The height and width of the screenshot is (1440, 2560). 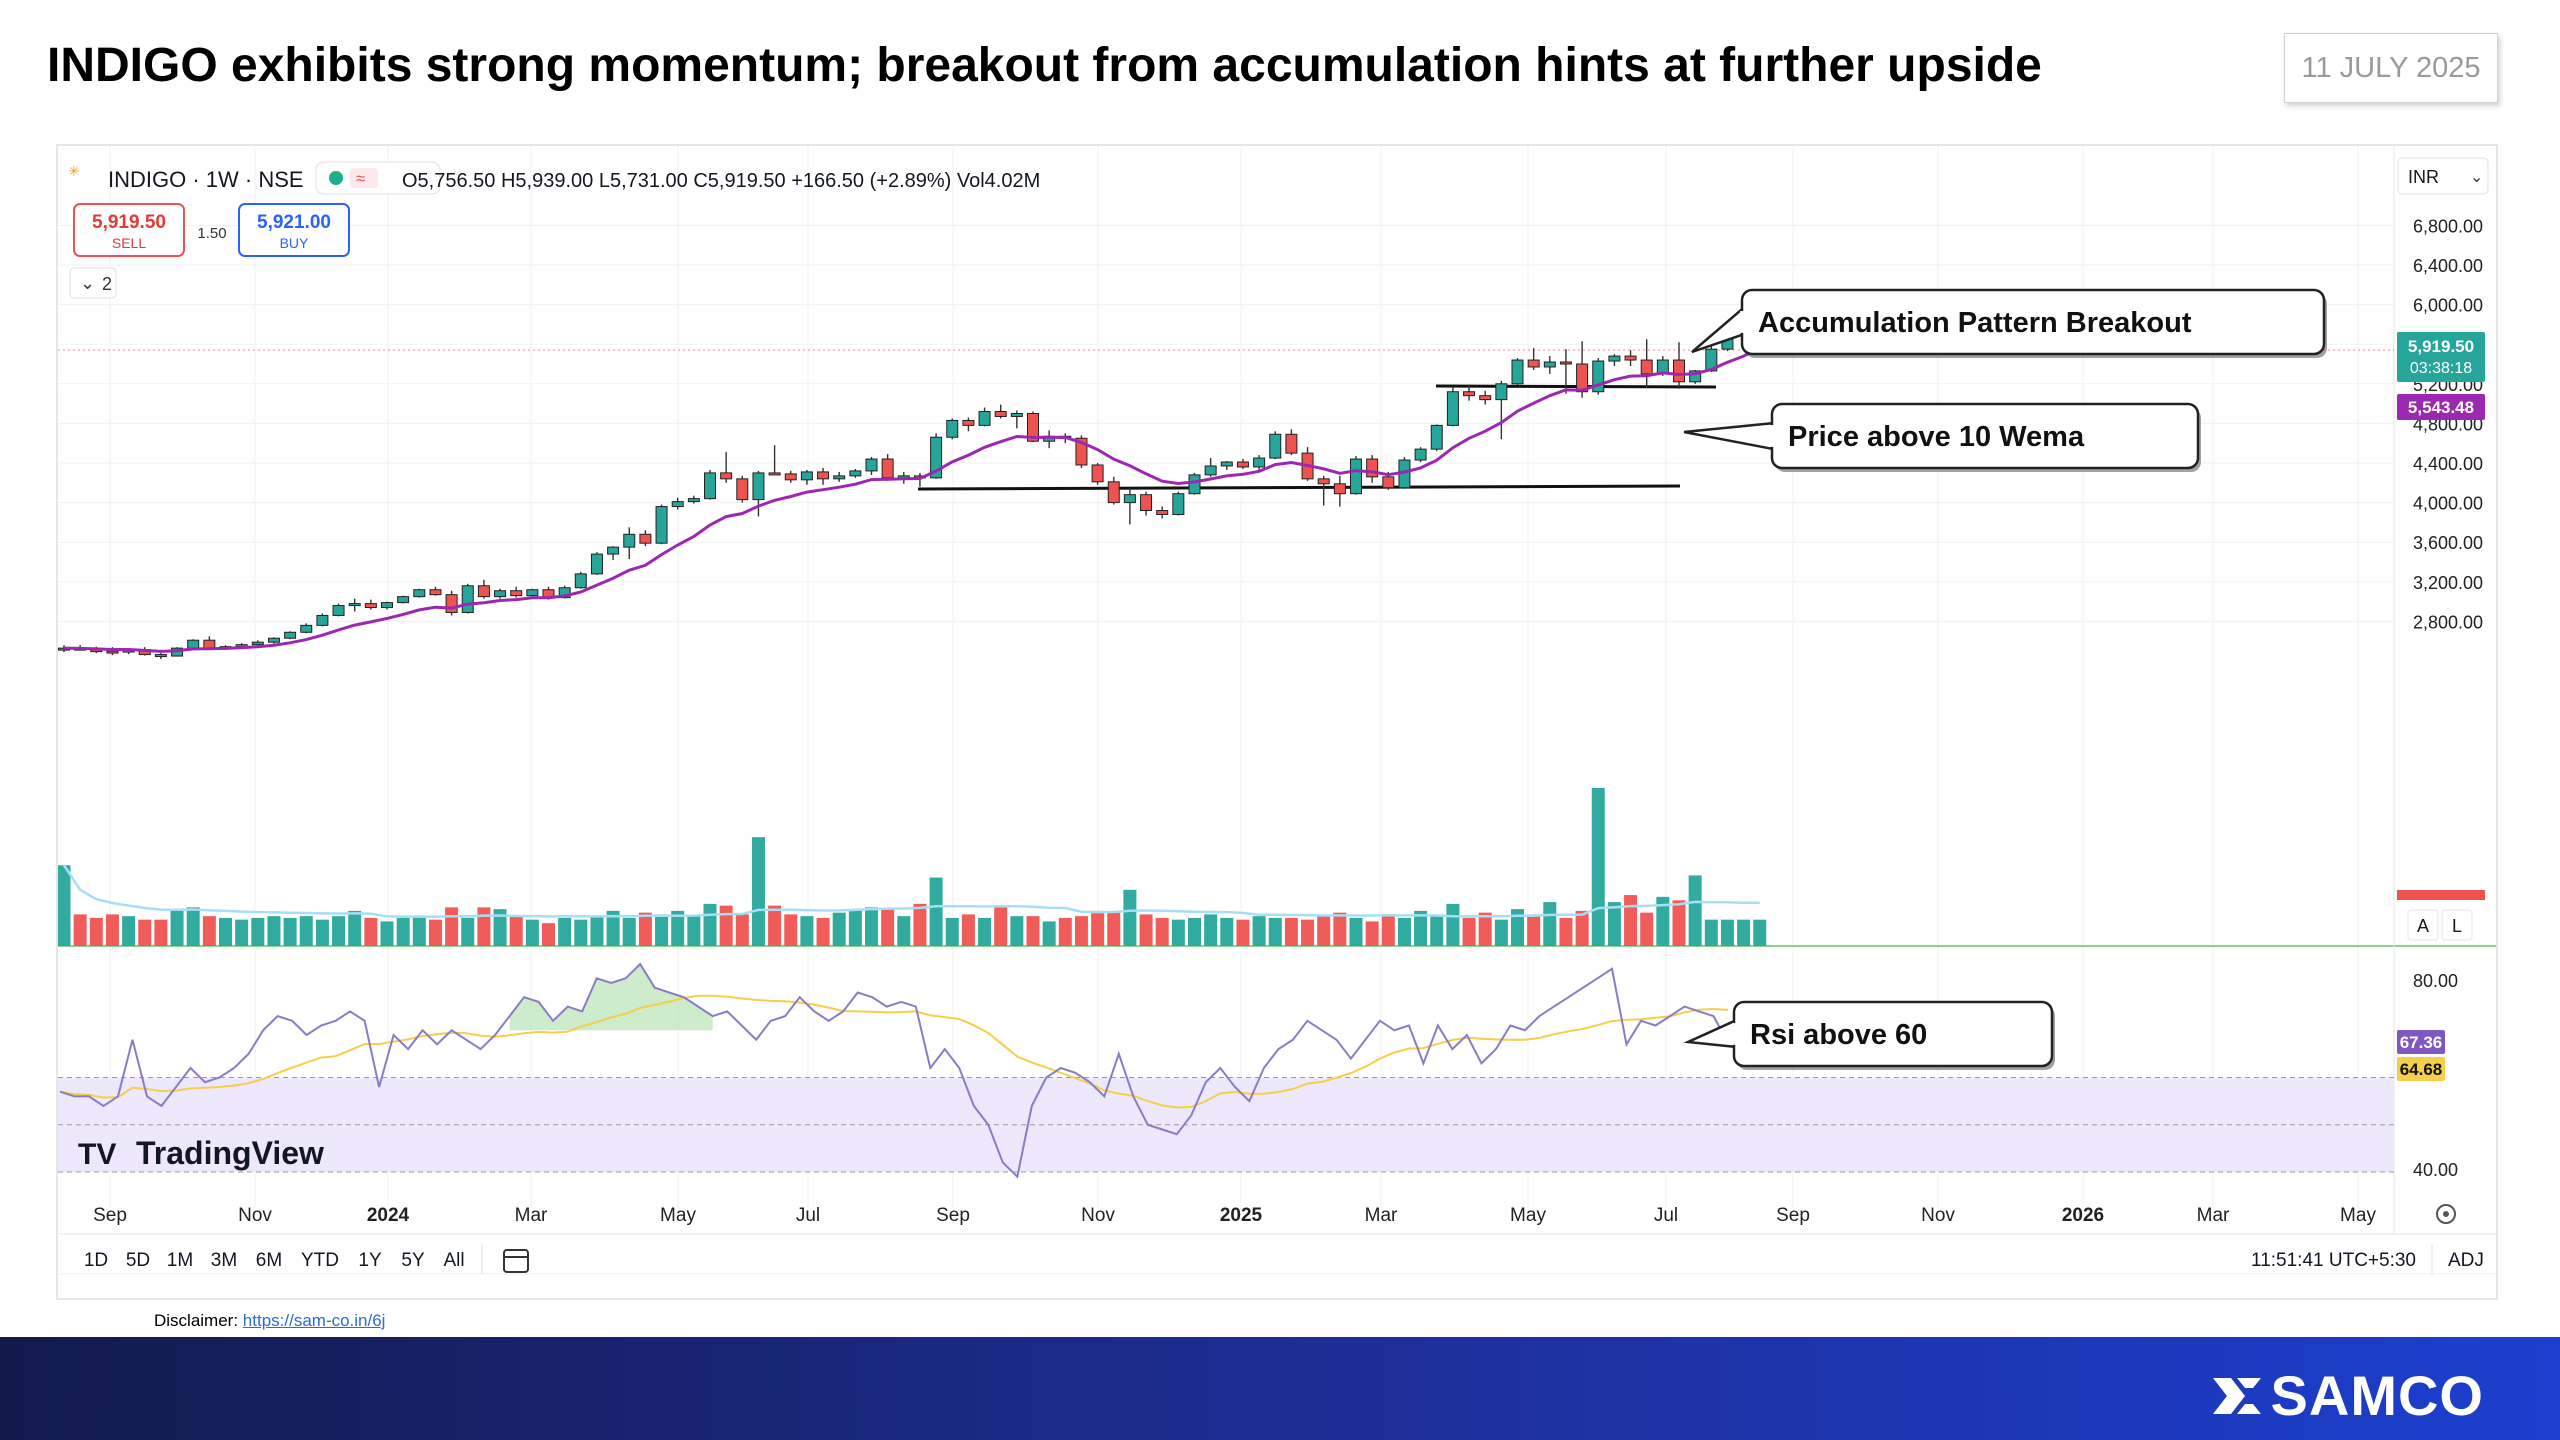 What do you see at coordinates (97, 1154) in the screenshot?
I see `tradingview-logo-icon: TV` at bounding box center [97, 1154].